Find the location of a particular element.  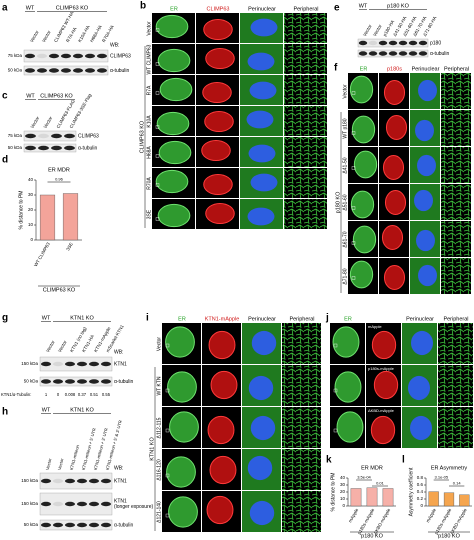

group-label: p180 KO is located at coordinates (449, 536).